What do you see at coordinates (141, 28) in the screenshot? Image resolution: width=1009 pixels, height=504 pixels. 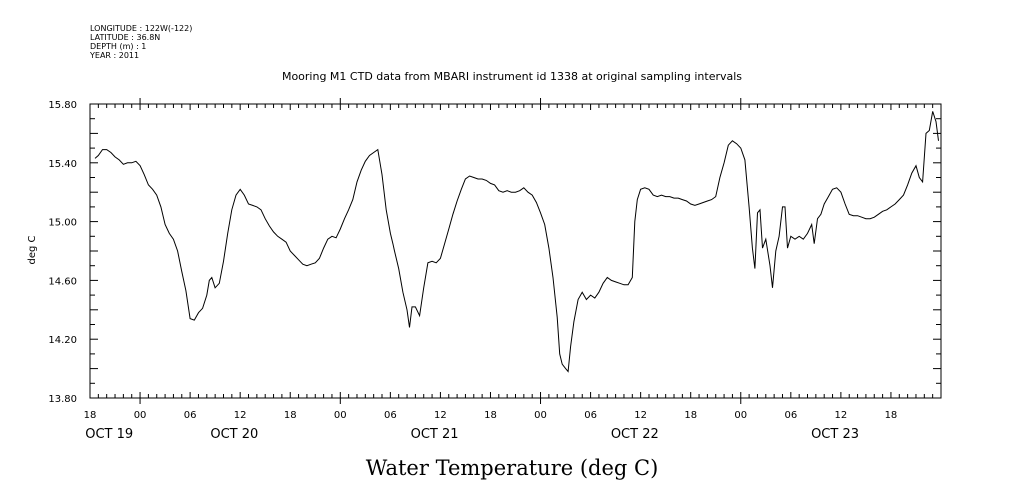 I see `longitude-text: LONGITUDE : 122W(-122)` at bounding box center [141, 28].